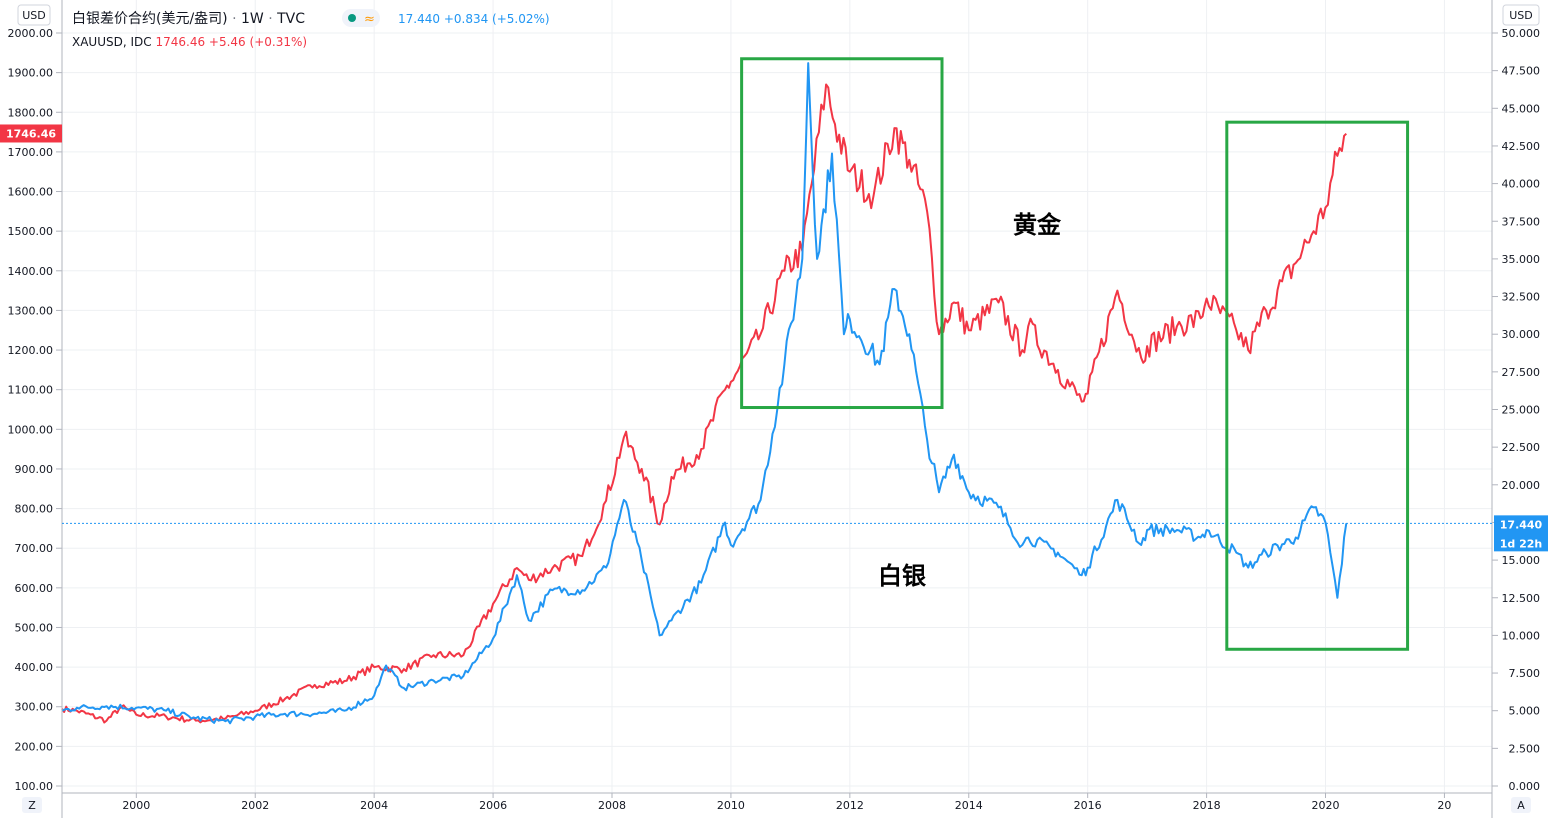 This screenshot has height=818, width=1550. Describe the element at coordinates (1037, 225) in the screenshot. I see `gold-annotation: 黄金` at that location.